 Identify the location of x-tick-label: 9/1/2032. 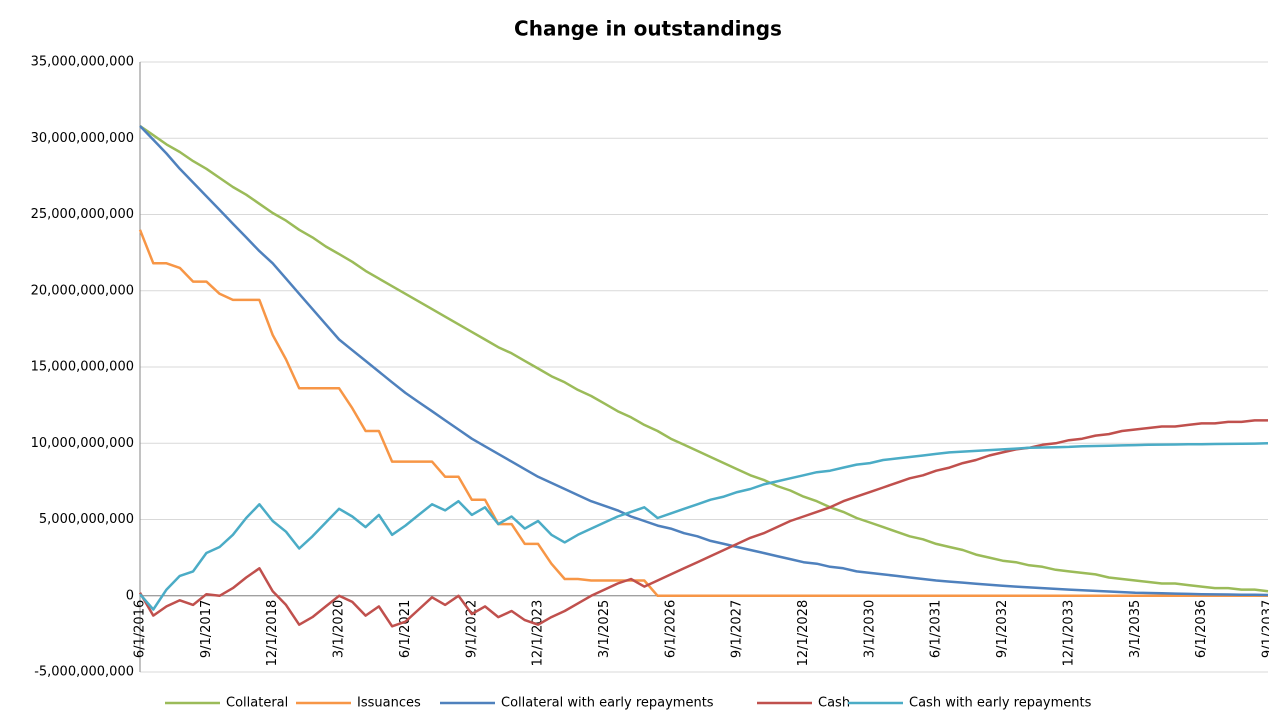
(1002, 629).